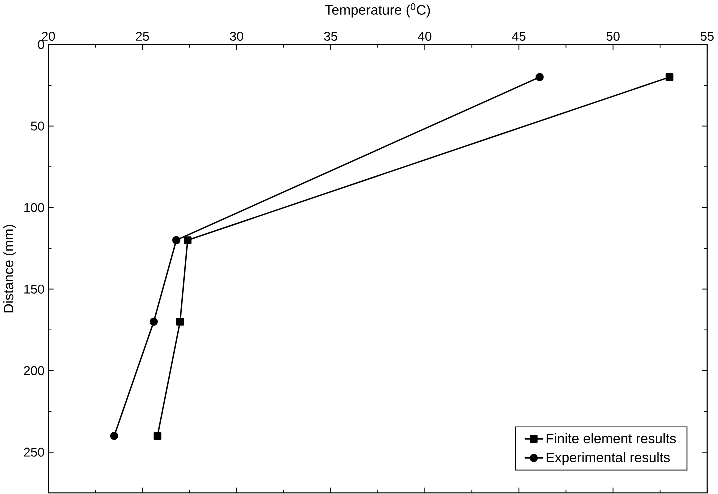 The image size is (718, 494). Describe the element at coordinates (608, 459) in the screenshot. I see `legend-label: Experimental results` at that location.